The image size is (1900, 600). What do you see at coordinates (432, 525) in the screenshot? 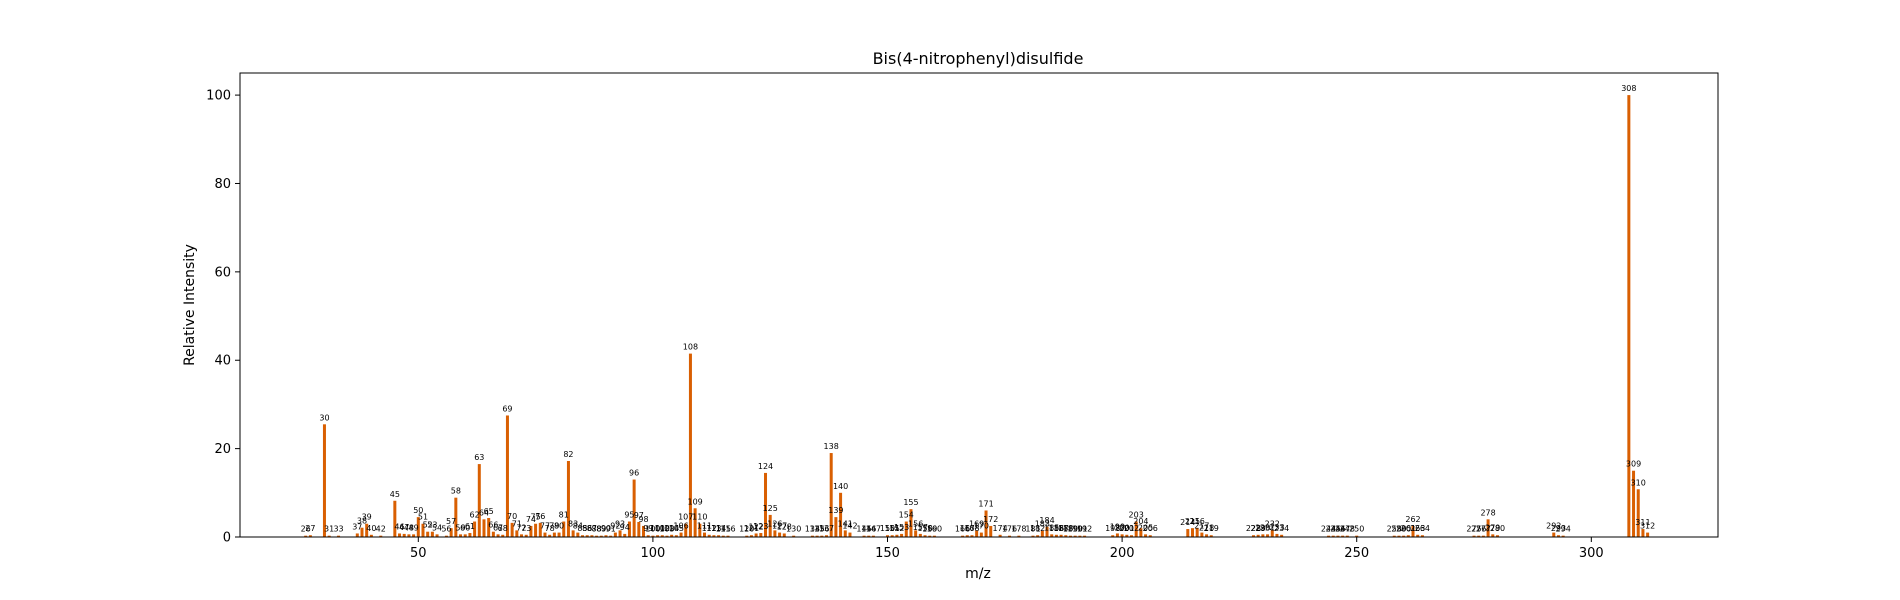
I see `peak-label-53: 53` at bounding box center [432, 525].